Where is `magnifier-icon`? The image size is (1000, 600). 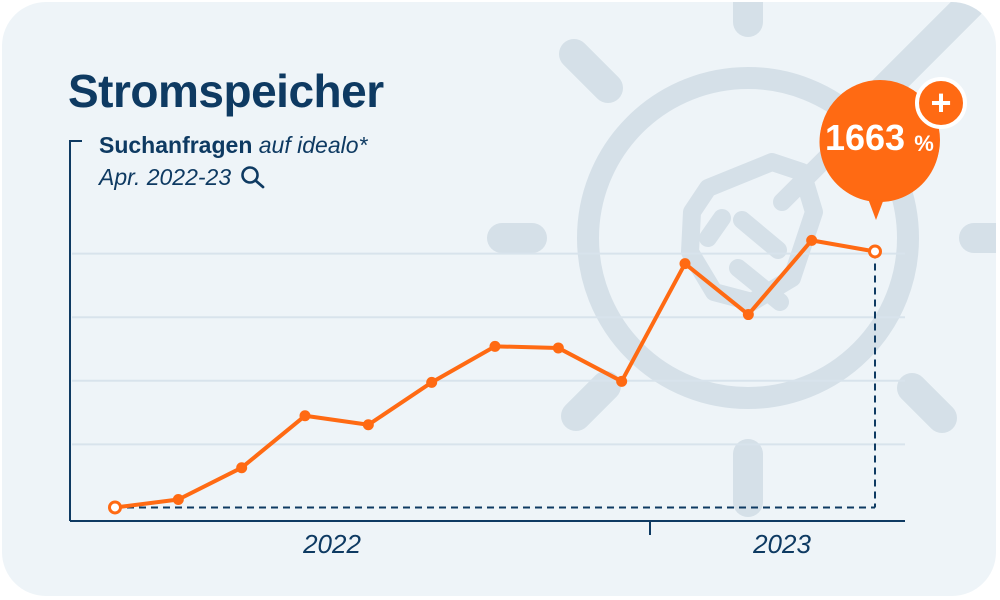 magnifier-icon is located at coordinates (253, 180).